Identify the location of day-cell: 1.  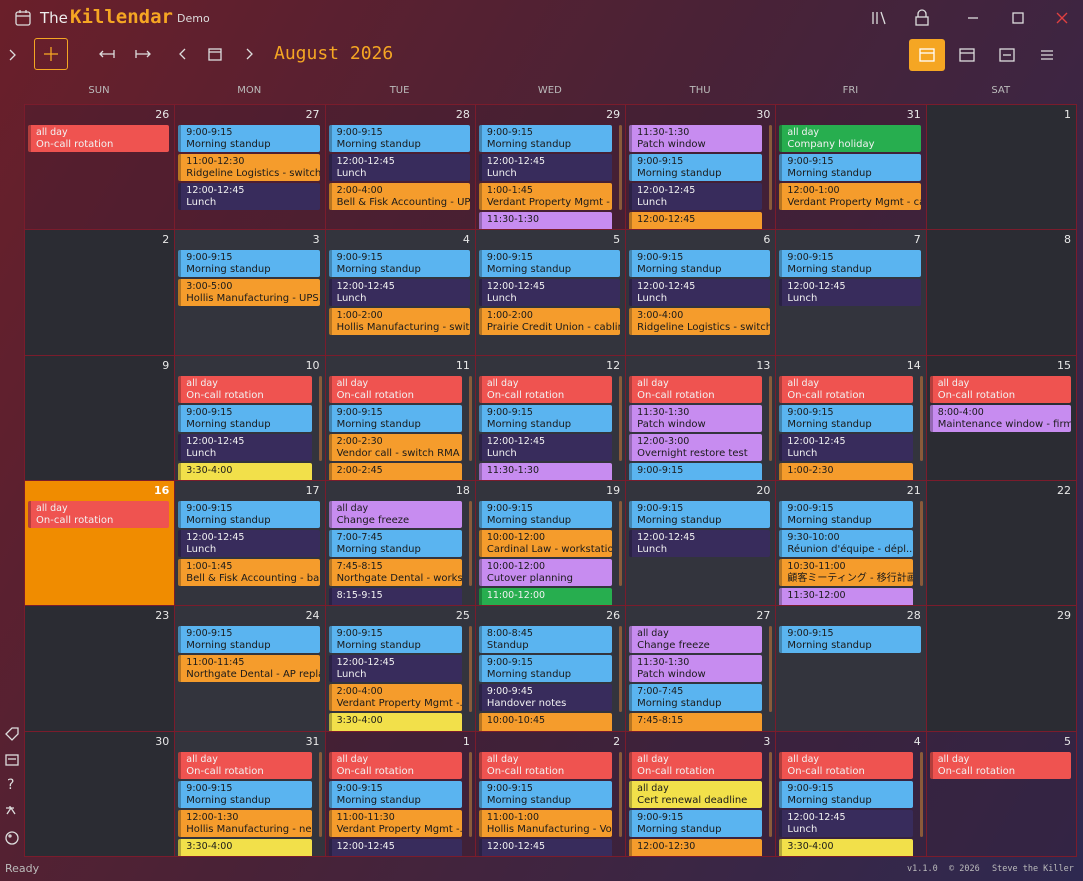
(1001, 167).